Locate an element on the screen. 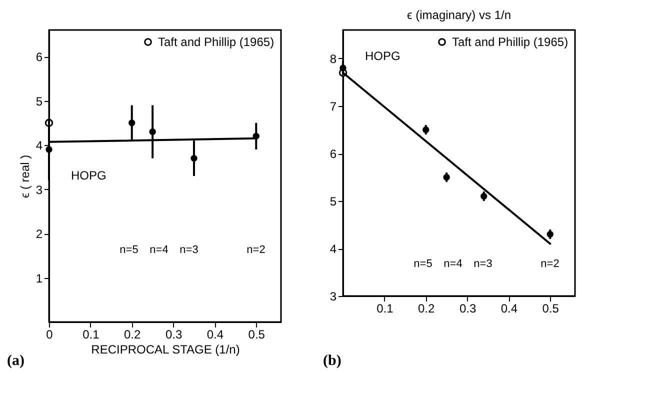 This screenshot has width=646, height=411. y-tick-label: 8 is located at coordinates (333, 59).